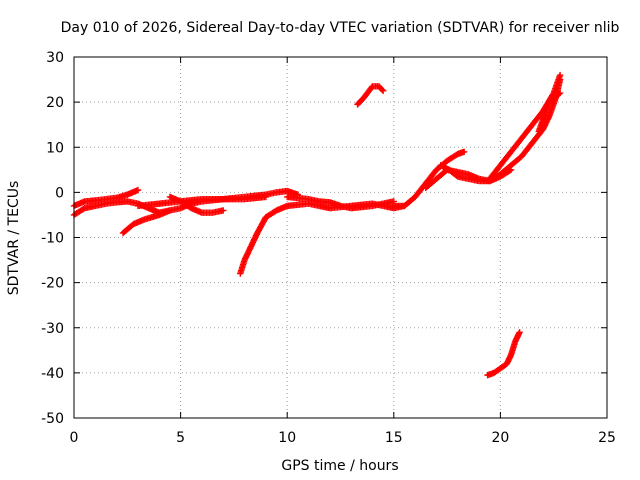  I want to click on x-tick-label: 15, so click(394, 438).